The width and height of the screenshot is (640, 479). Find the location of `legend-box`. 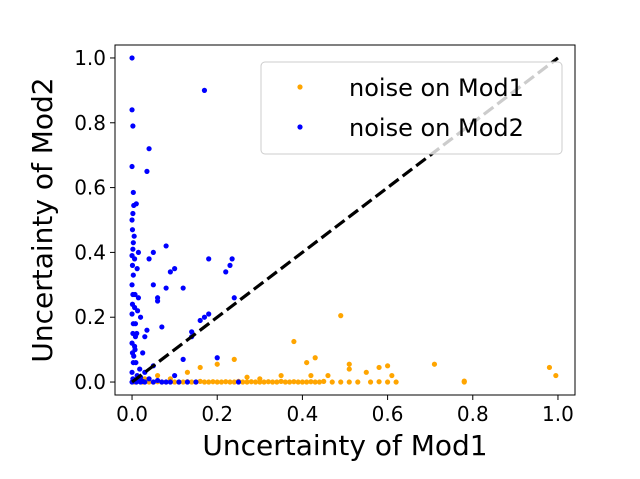

legend-box is located at coordinates (411, 108).